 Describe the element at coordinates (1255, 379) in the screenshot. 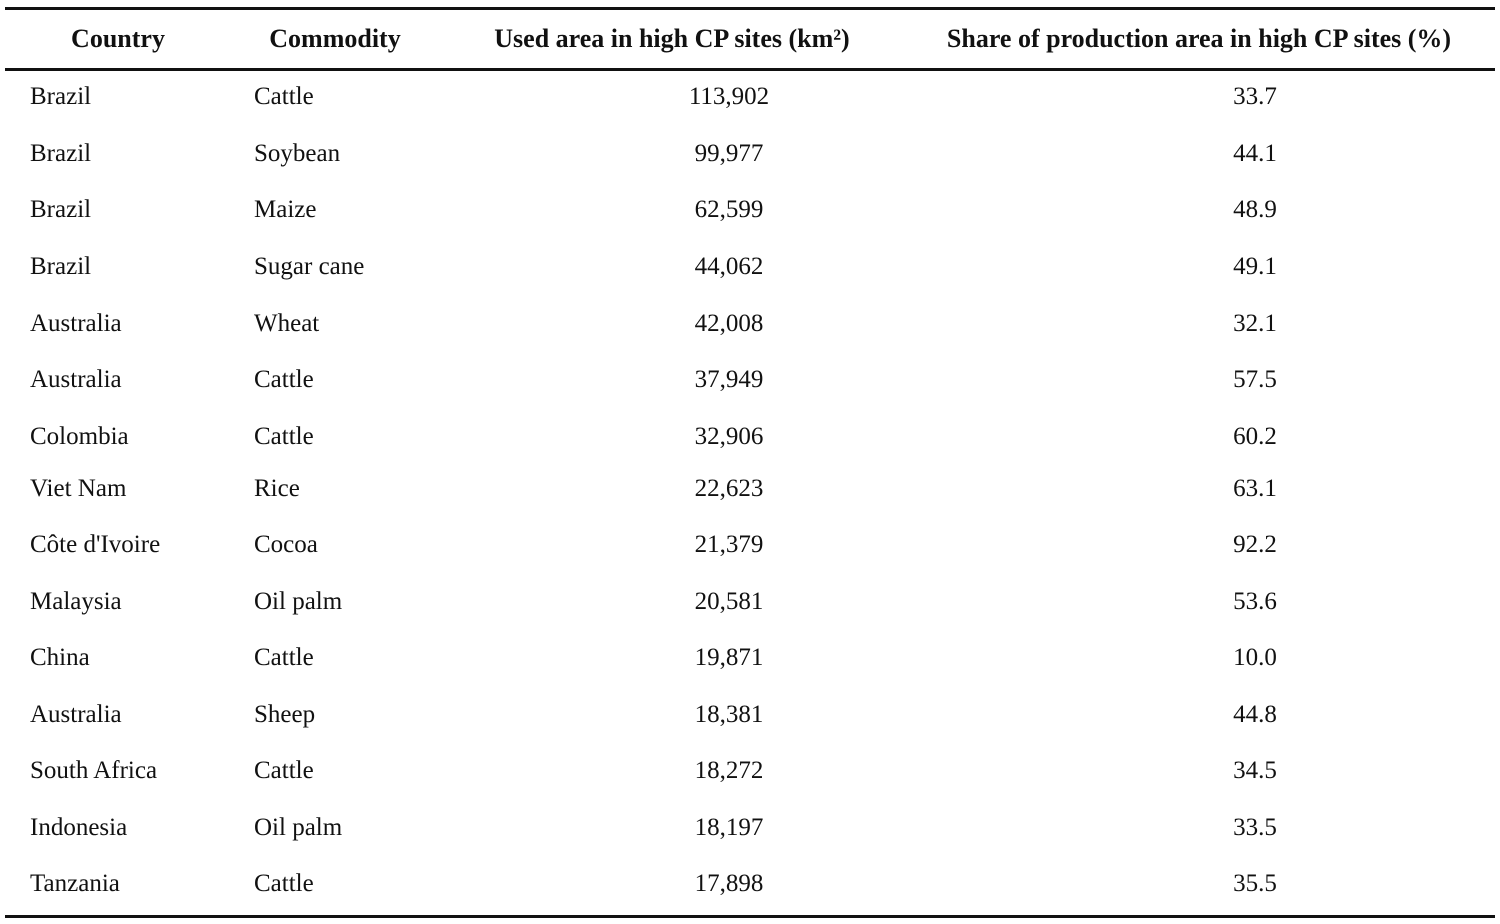

I see `table-cell: 57.5` at that location.